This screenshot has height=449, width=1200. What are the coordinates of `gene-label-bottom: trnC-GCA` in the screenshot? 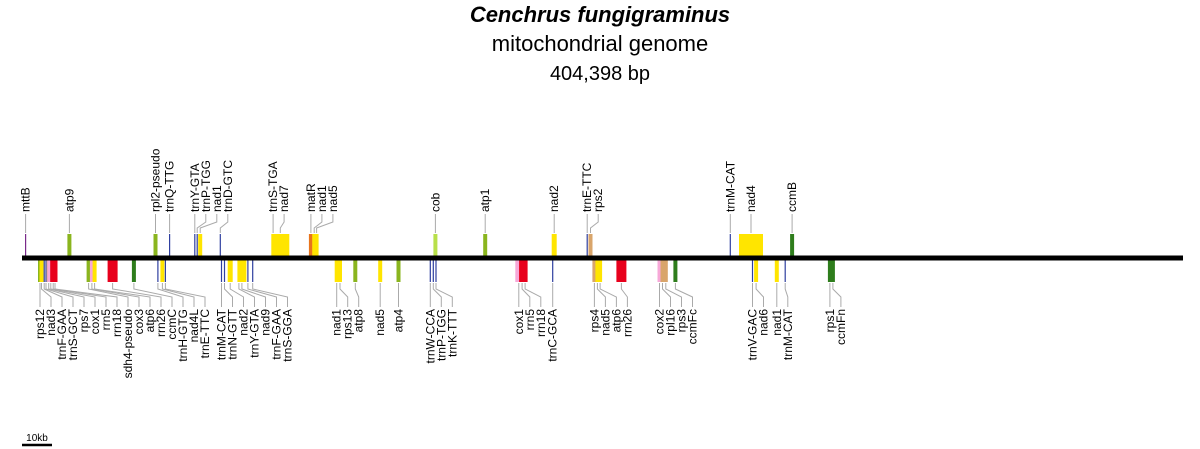 It's located at (553, 335).